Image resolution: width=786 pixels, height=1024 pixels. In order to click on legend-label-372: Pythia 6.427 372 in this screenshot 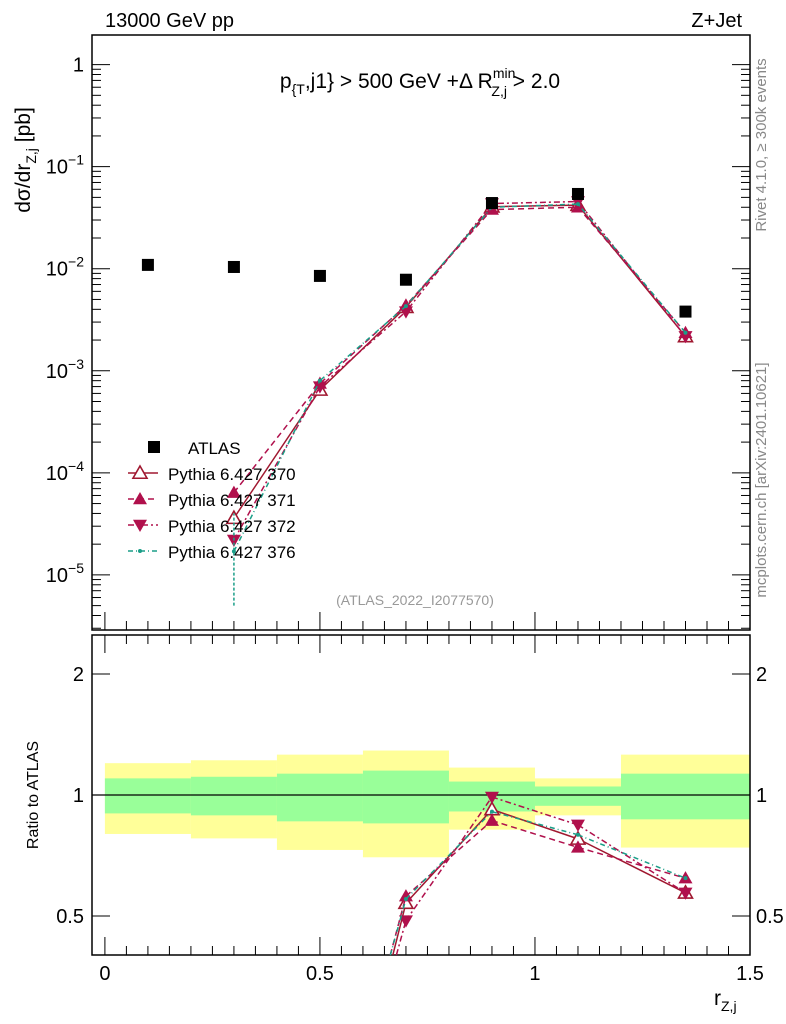, I will do `click(232, 526)`.